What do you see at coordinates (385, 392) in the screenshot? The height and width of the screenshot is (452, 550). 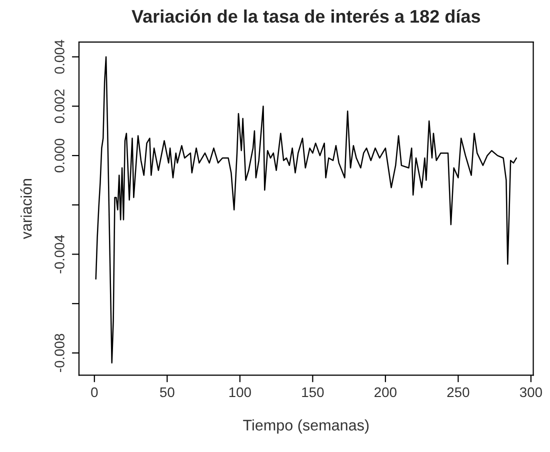 I see `x-tick-label: 200` at bounding box center [385, 392].